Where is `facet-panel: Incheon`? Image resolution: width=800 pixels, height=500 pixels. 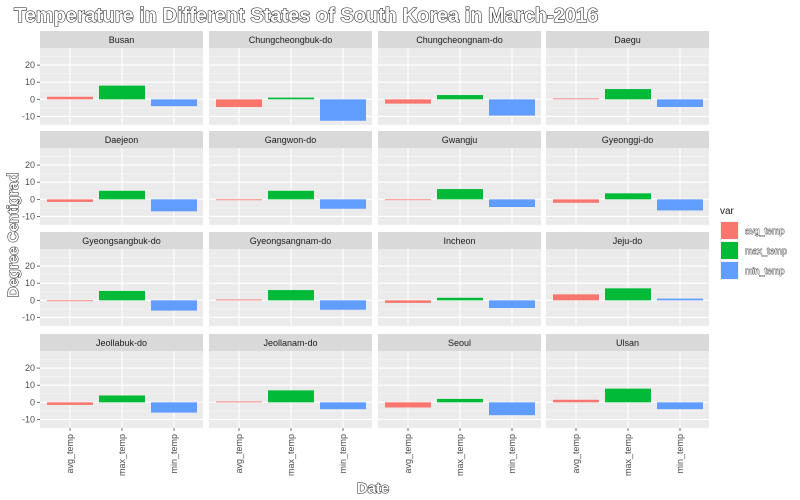
facet-panel: Incheon is located at coordinates (459, 279).